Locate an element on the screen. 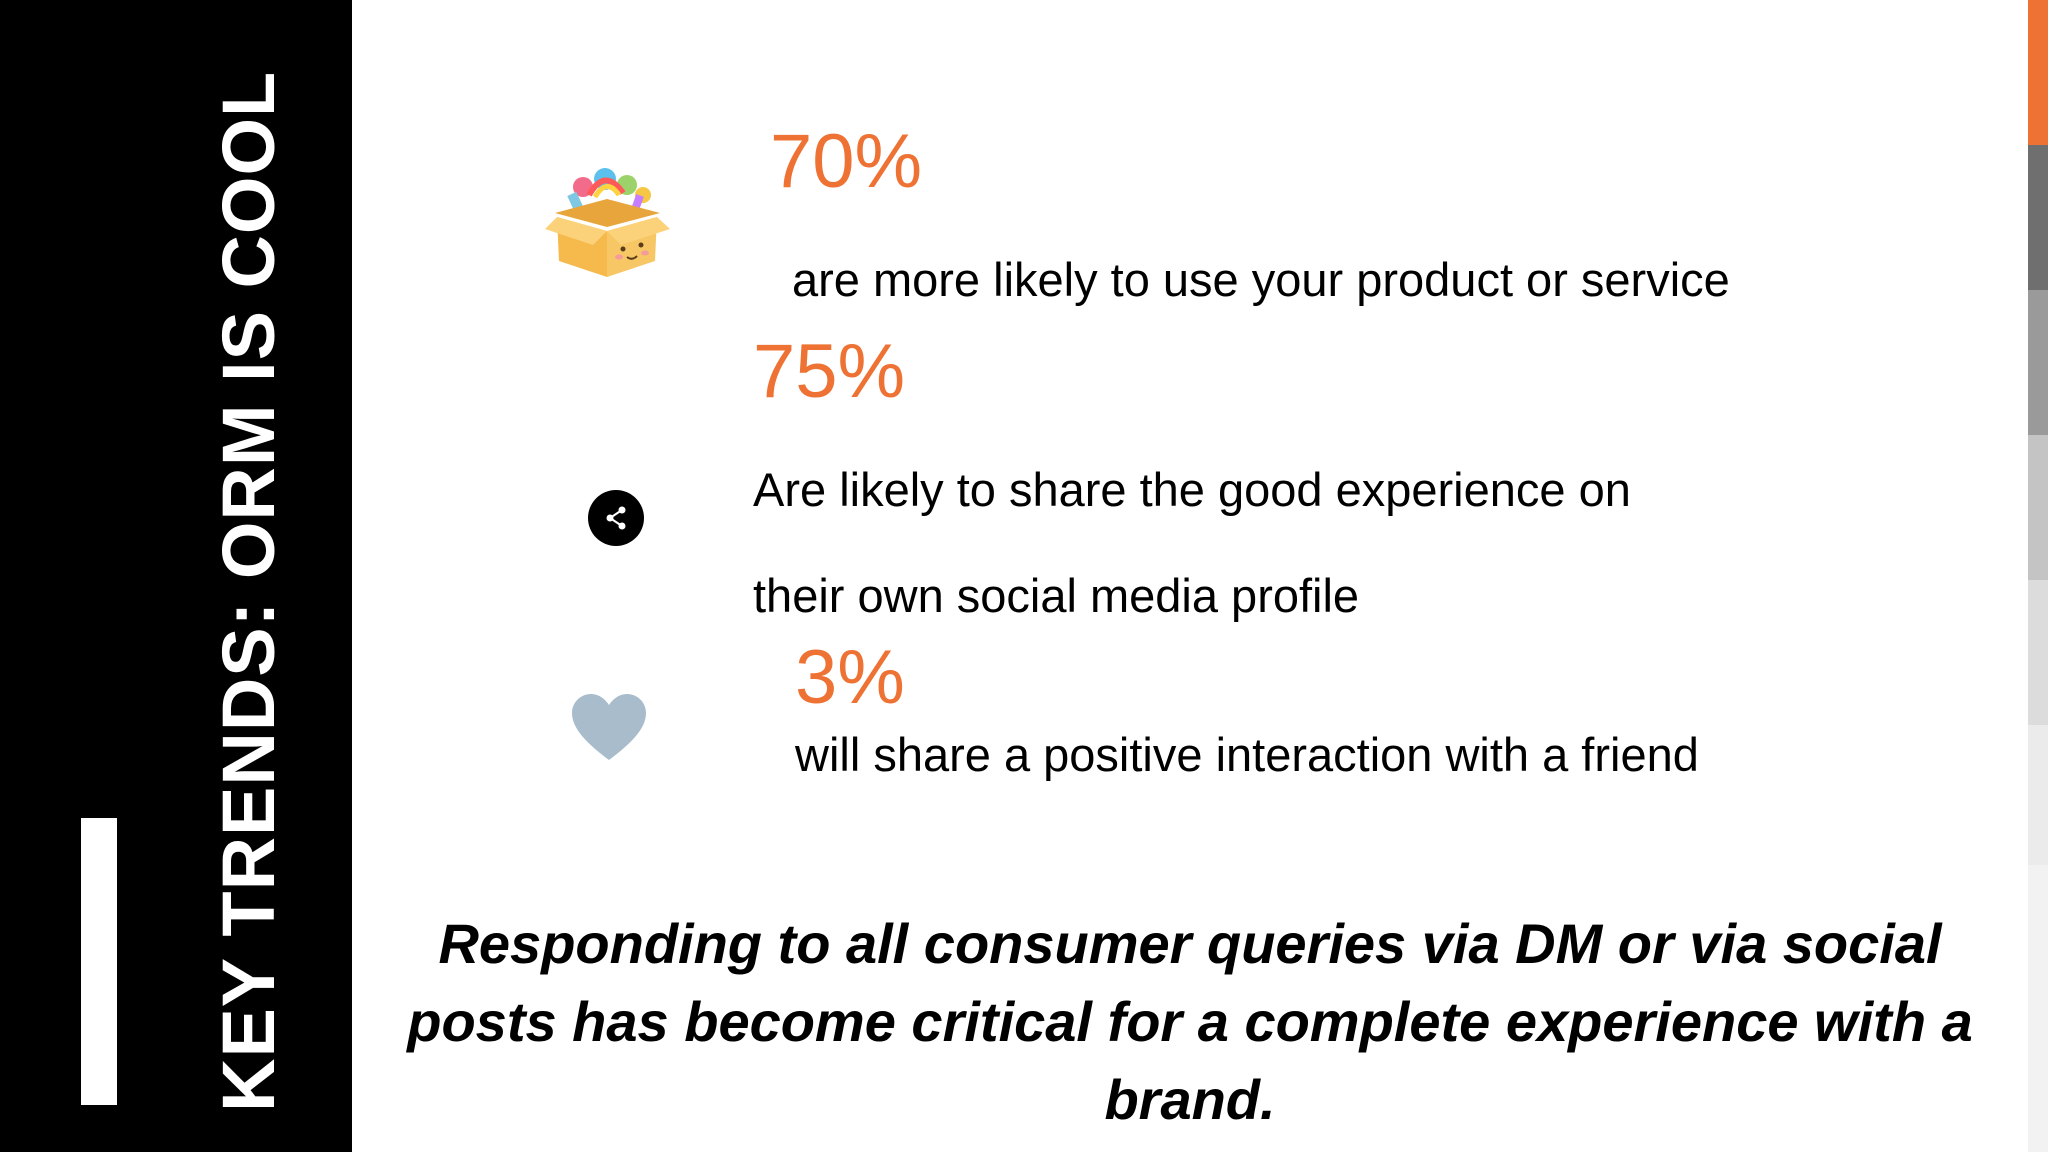  stat-value: 75% is located at coordinates (829, 371).